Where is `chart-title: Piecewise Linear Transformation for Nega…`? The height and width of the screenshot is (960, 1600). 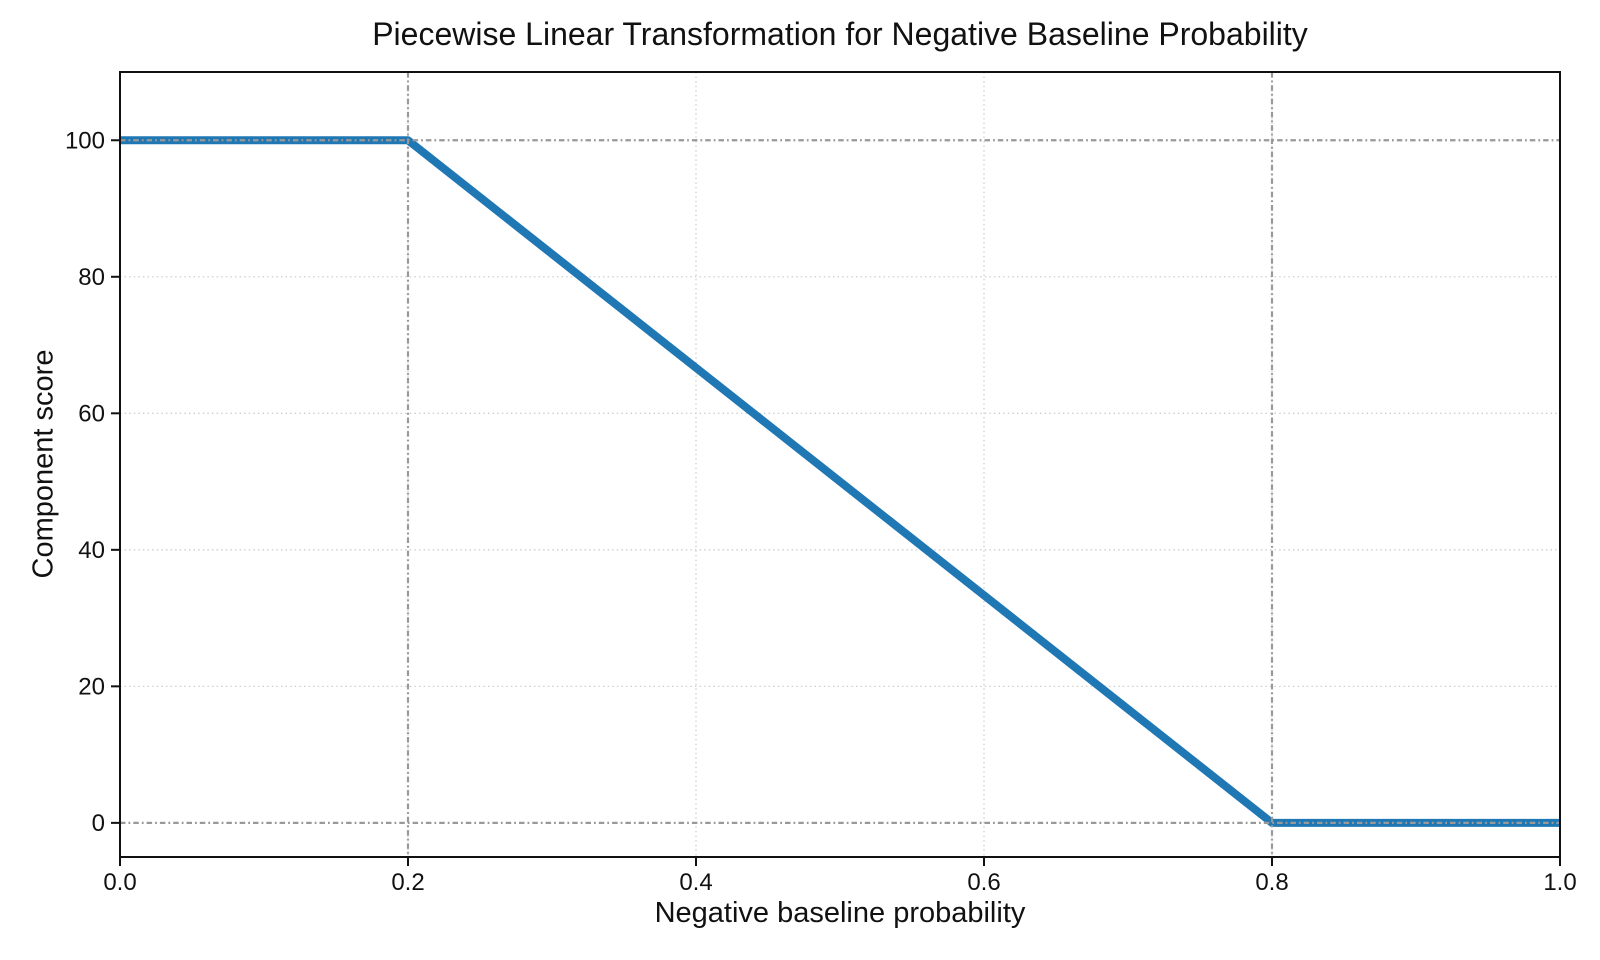
chart-title: Piecewise Linear Transformation for Nega… is located at coordinates (840, 34).